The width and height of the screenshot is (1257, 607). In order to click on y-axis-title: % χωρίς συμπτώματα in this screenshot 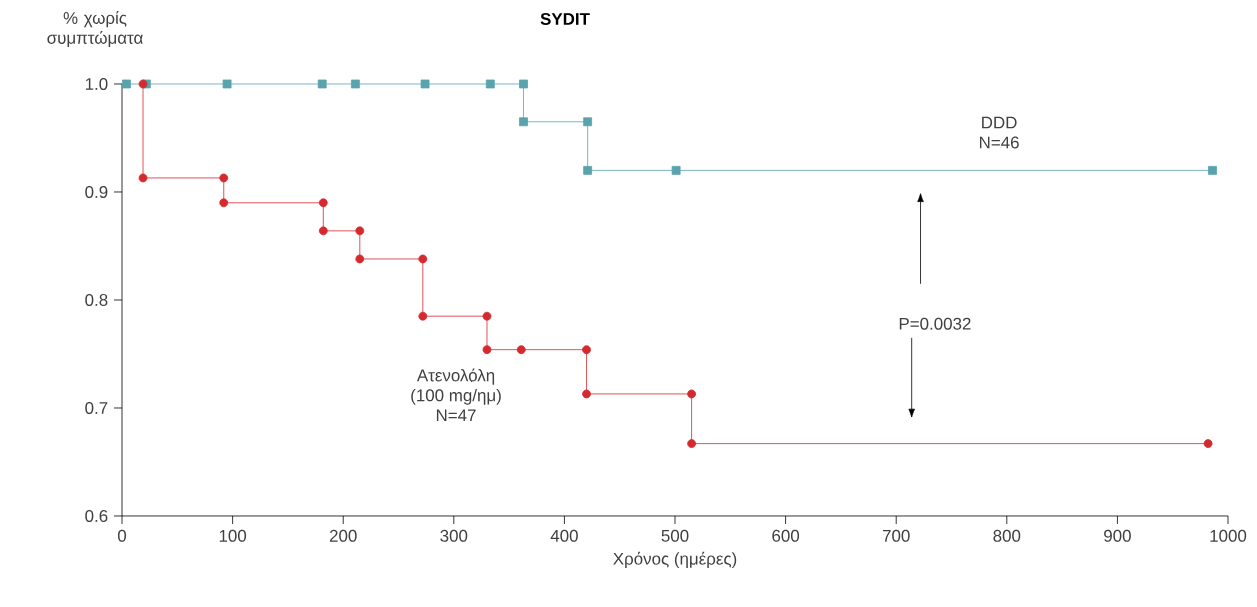, I will do `click(95, 29)`.